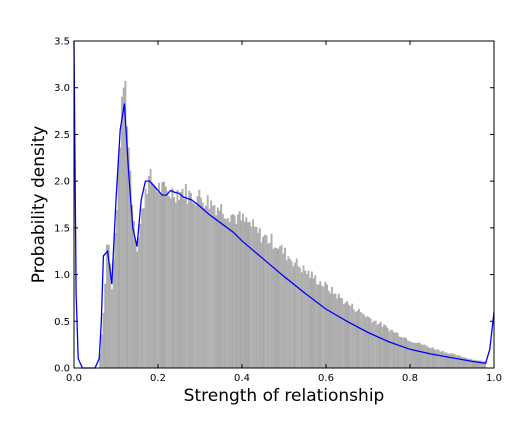 This screenshot has height=426, width=532. I want to click on y-tick-label: 2.5, so click(62, 135).